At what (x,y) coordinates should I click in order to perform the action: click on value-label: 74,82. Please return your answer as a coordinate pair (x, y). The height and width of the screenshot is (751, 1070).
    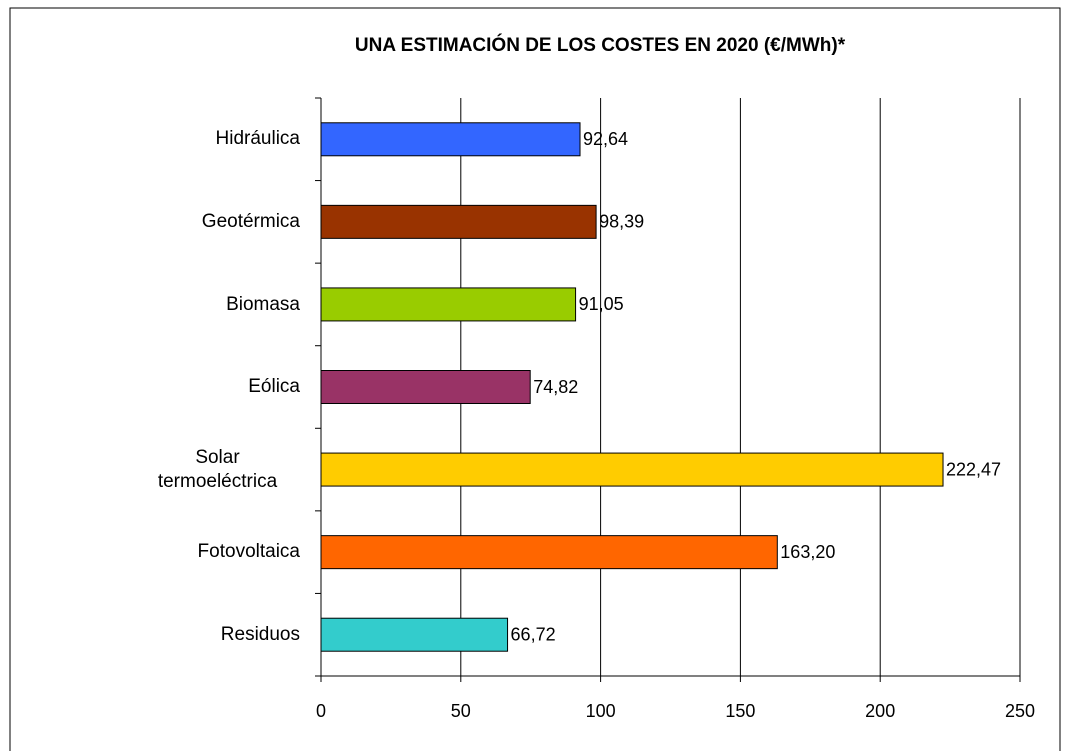
    Looking at the image, I should click on (555, 387).